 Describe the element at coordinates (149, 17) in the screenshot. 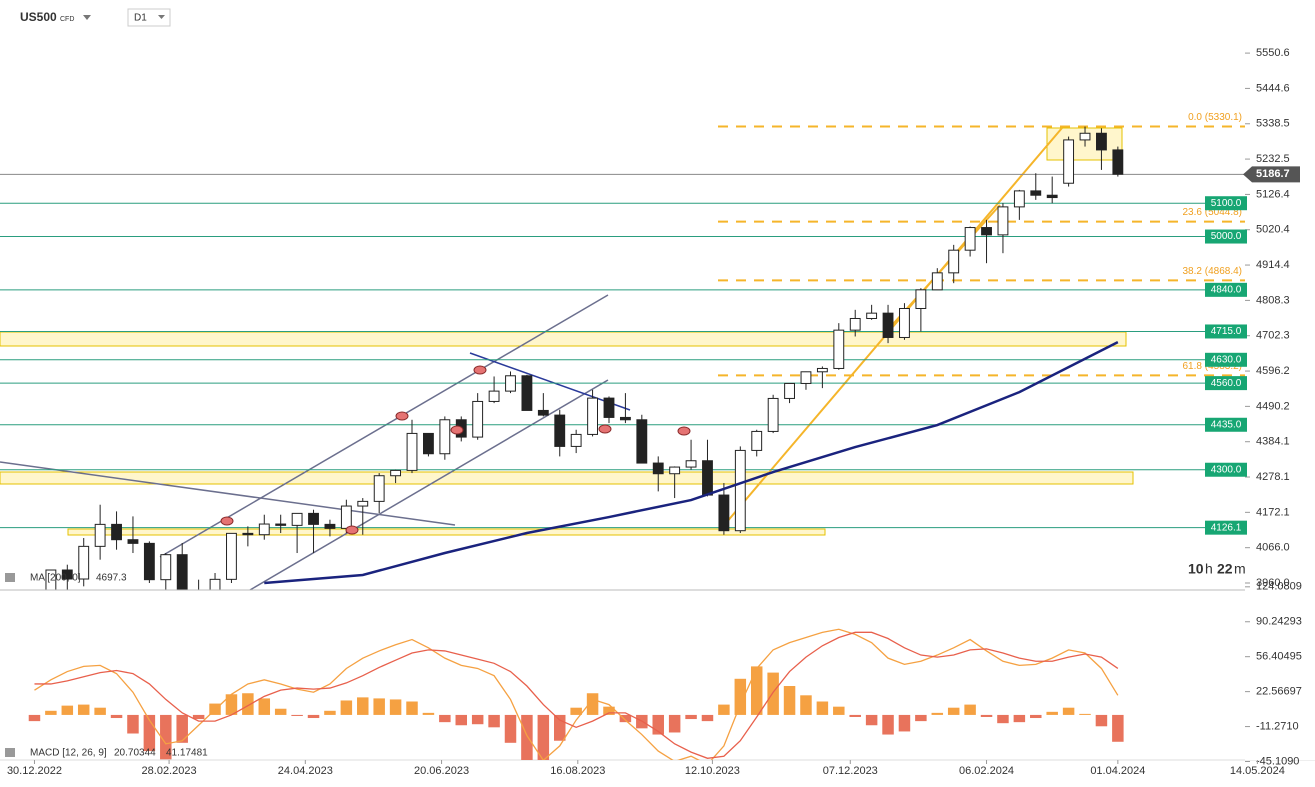

I see `timeframe-select` at that location.